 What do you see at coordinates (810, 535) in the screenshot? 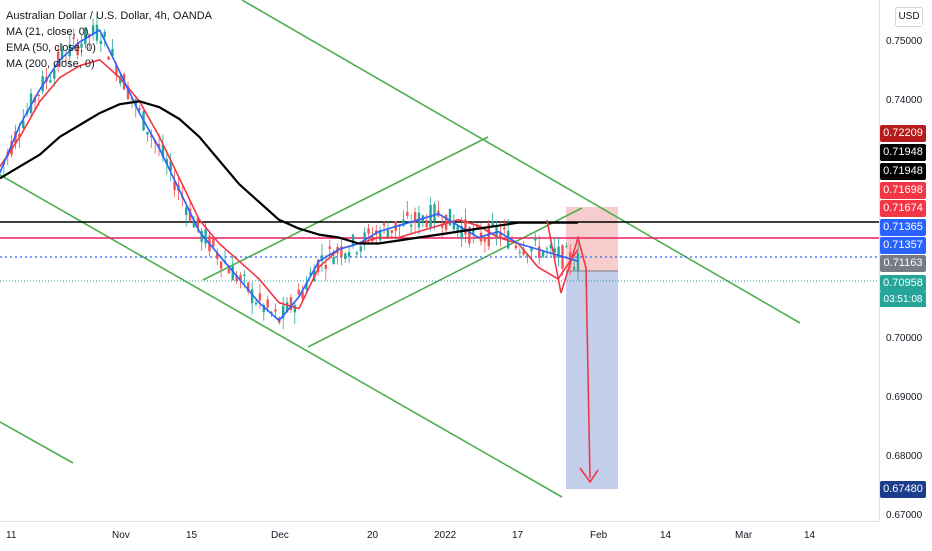
I see `time-tick: 14` at bounding box center [810, 535].